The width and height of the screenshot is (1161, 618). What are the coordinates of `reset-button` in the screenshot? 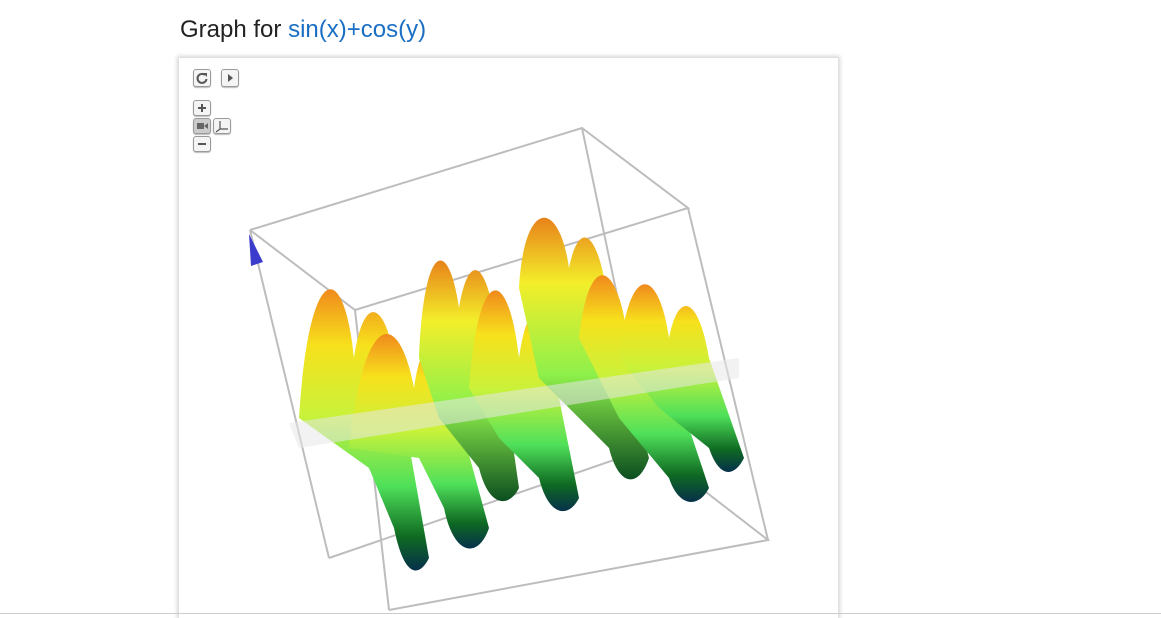 It's located at (202, 78).